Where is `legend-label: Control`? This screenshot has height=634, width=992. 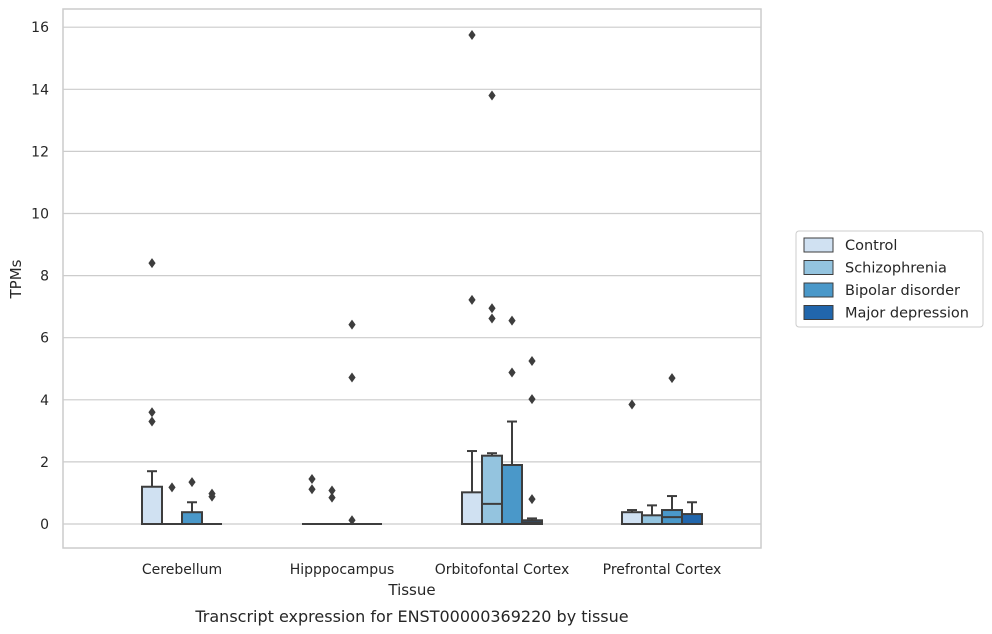
legend-label: Control is located at coordinates (871, 246).